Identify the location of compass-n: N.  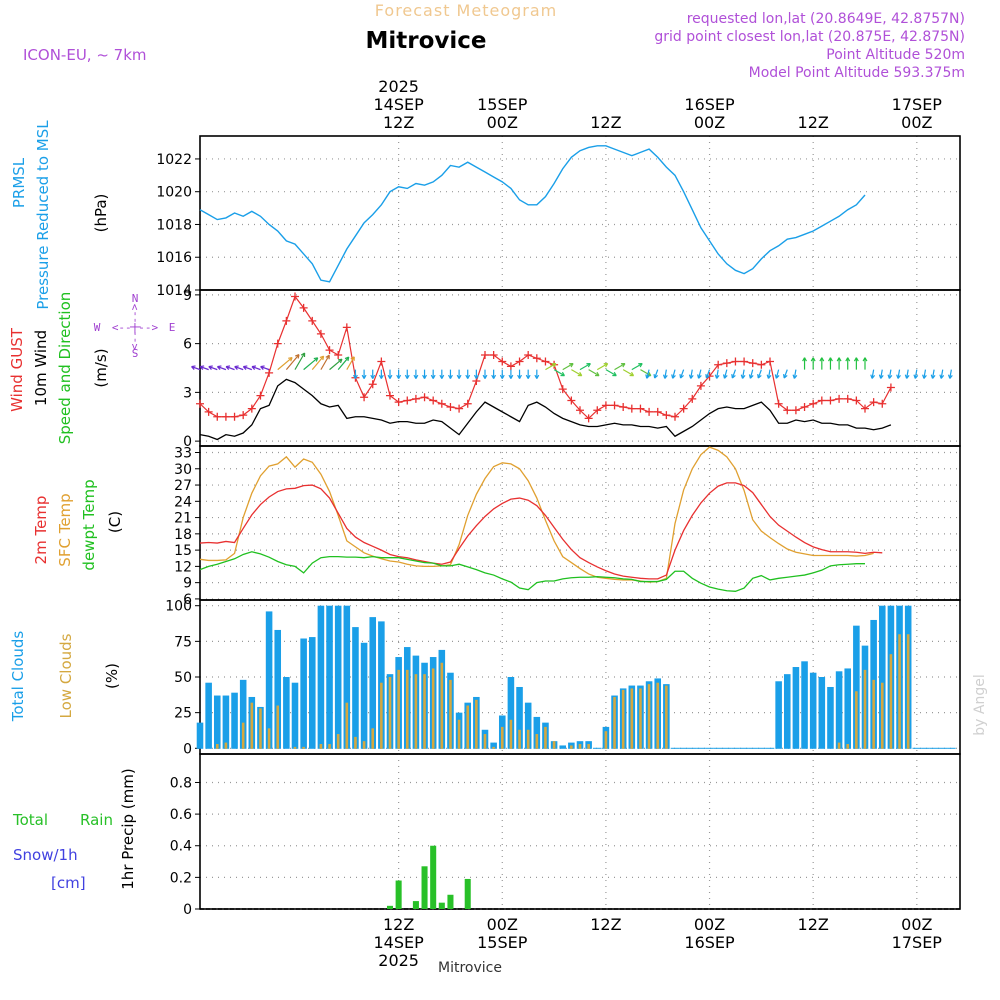
(135, 297).